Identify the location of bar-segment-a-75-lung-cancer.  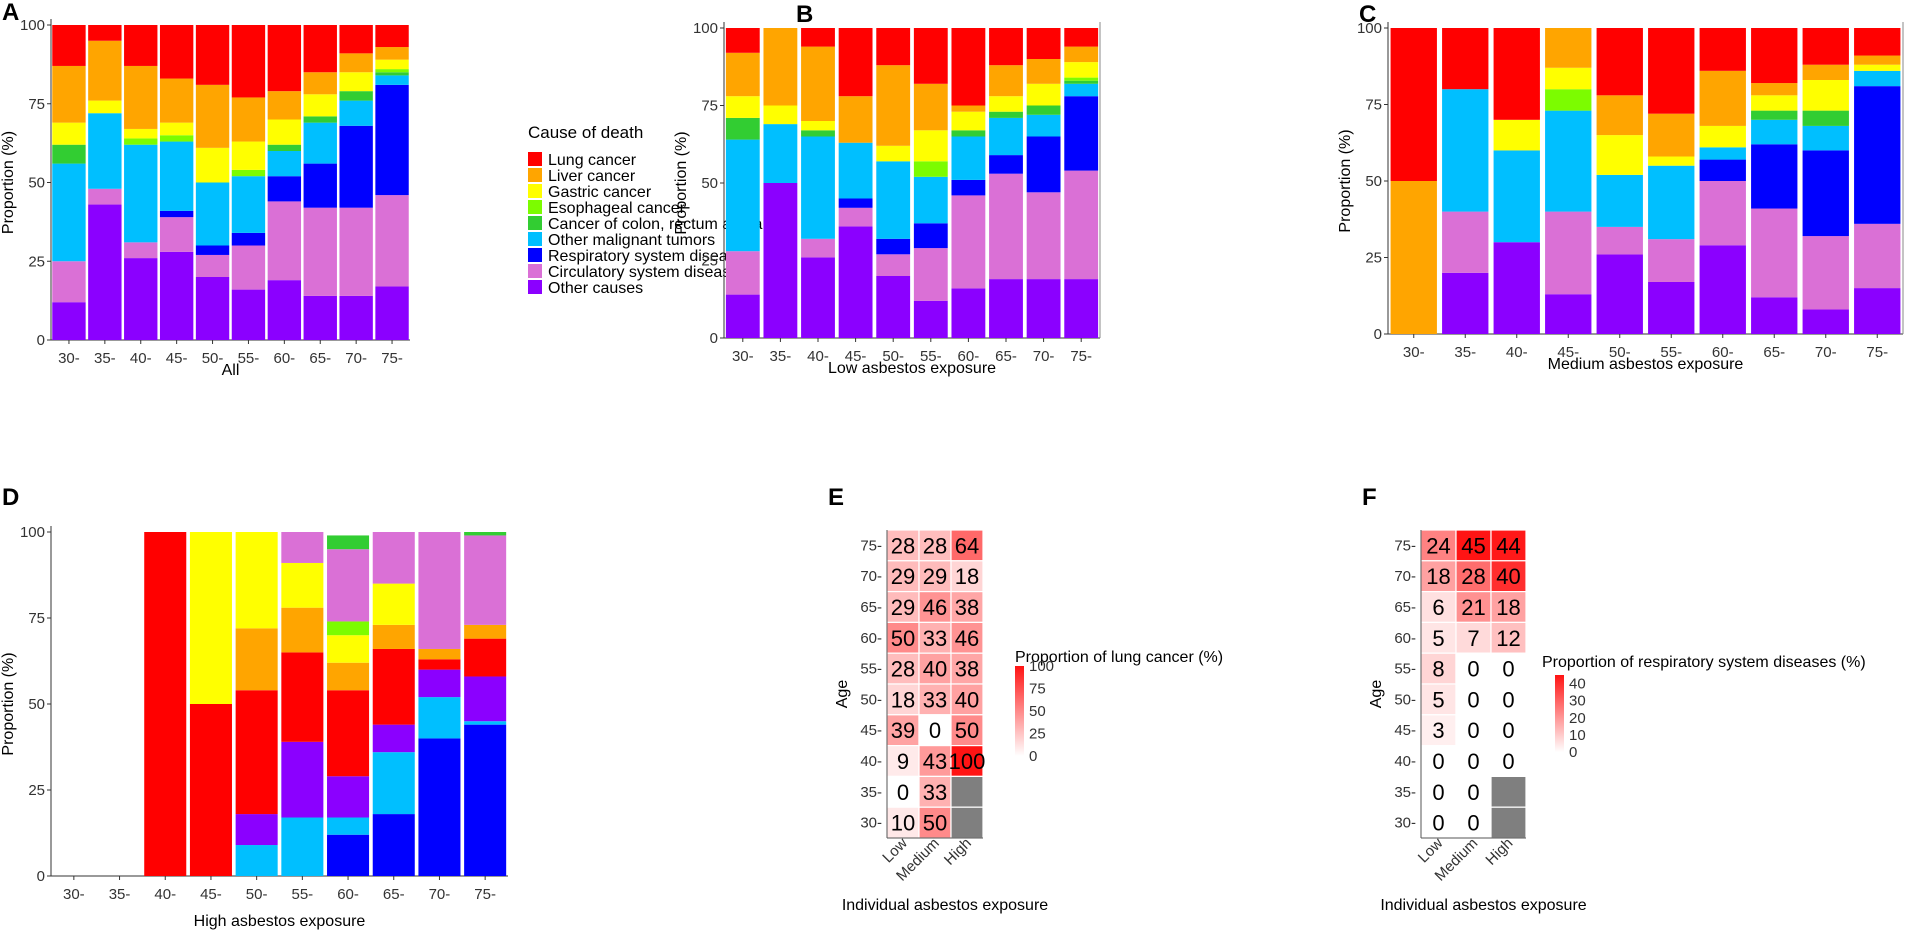
(392, 36).